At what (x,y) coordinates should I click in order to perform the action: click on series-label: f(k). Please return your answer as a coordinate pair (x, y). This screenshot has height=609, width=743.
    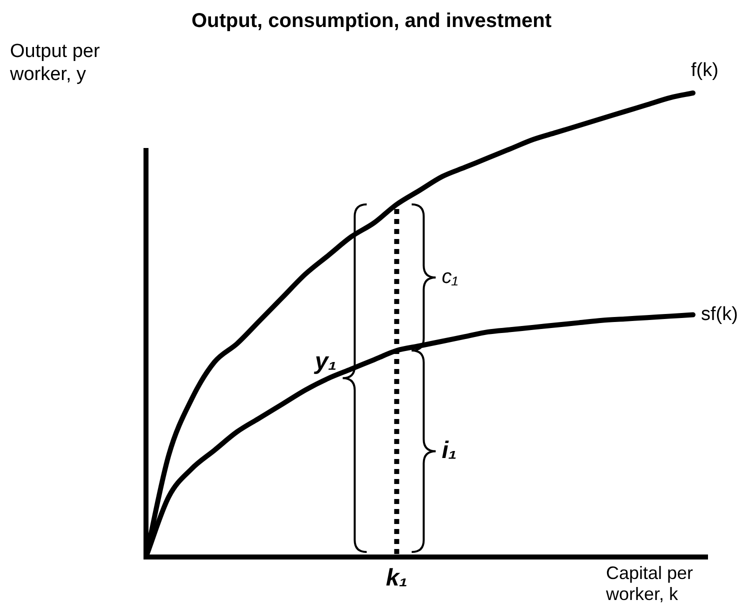
    Looking at the image, I should click on (704, 71).